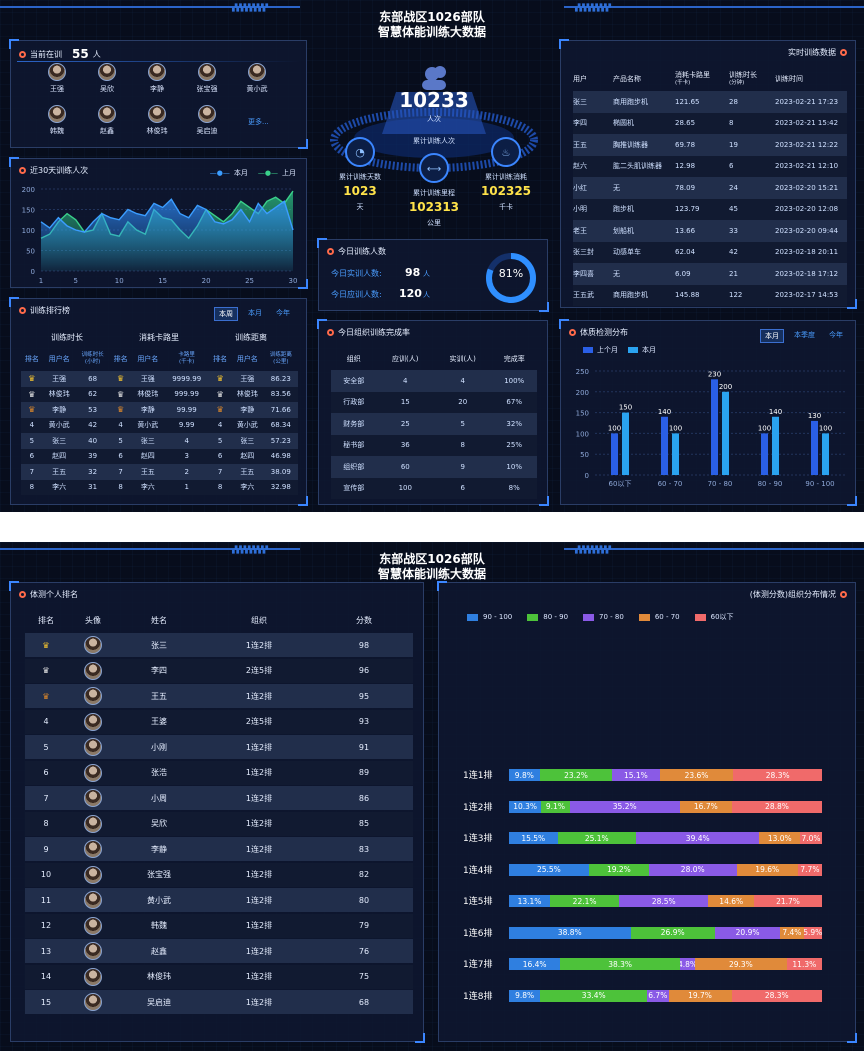 The height and width of the screenshot is (1051, 864). Describe the element at coordinates (32, 487) in the screenshot. I see `rank-cell: 8` at that location.